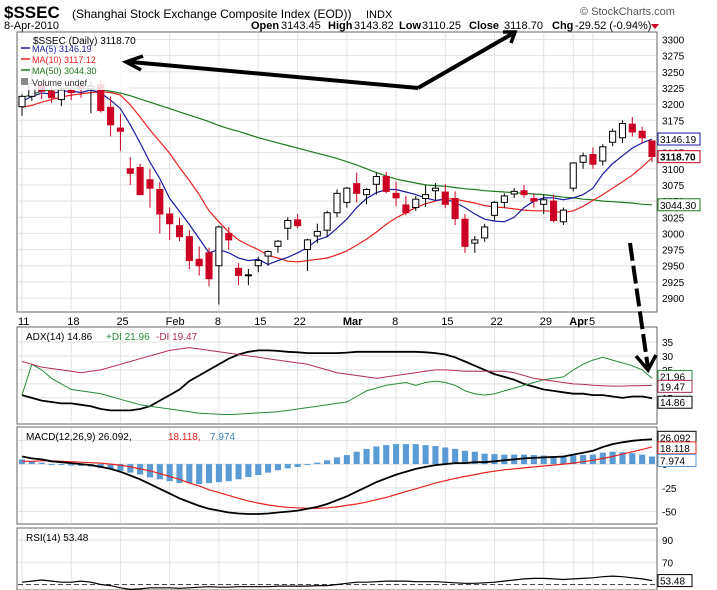  I want to click on price-legend-title: $SSEC (Daily) 3118.70, so click(84, 41).